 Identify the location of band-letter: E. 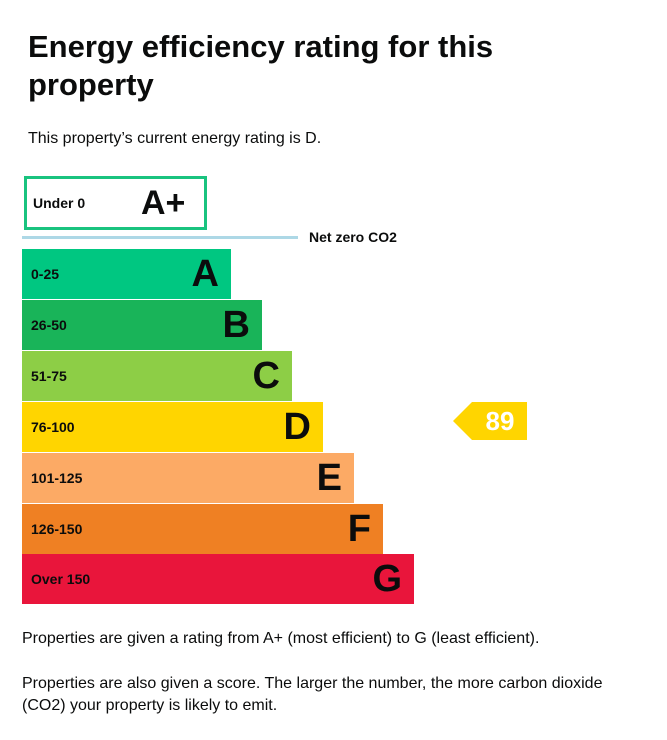
(329, 477).